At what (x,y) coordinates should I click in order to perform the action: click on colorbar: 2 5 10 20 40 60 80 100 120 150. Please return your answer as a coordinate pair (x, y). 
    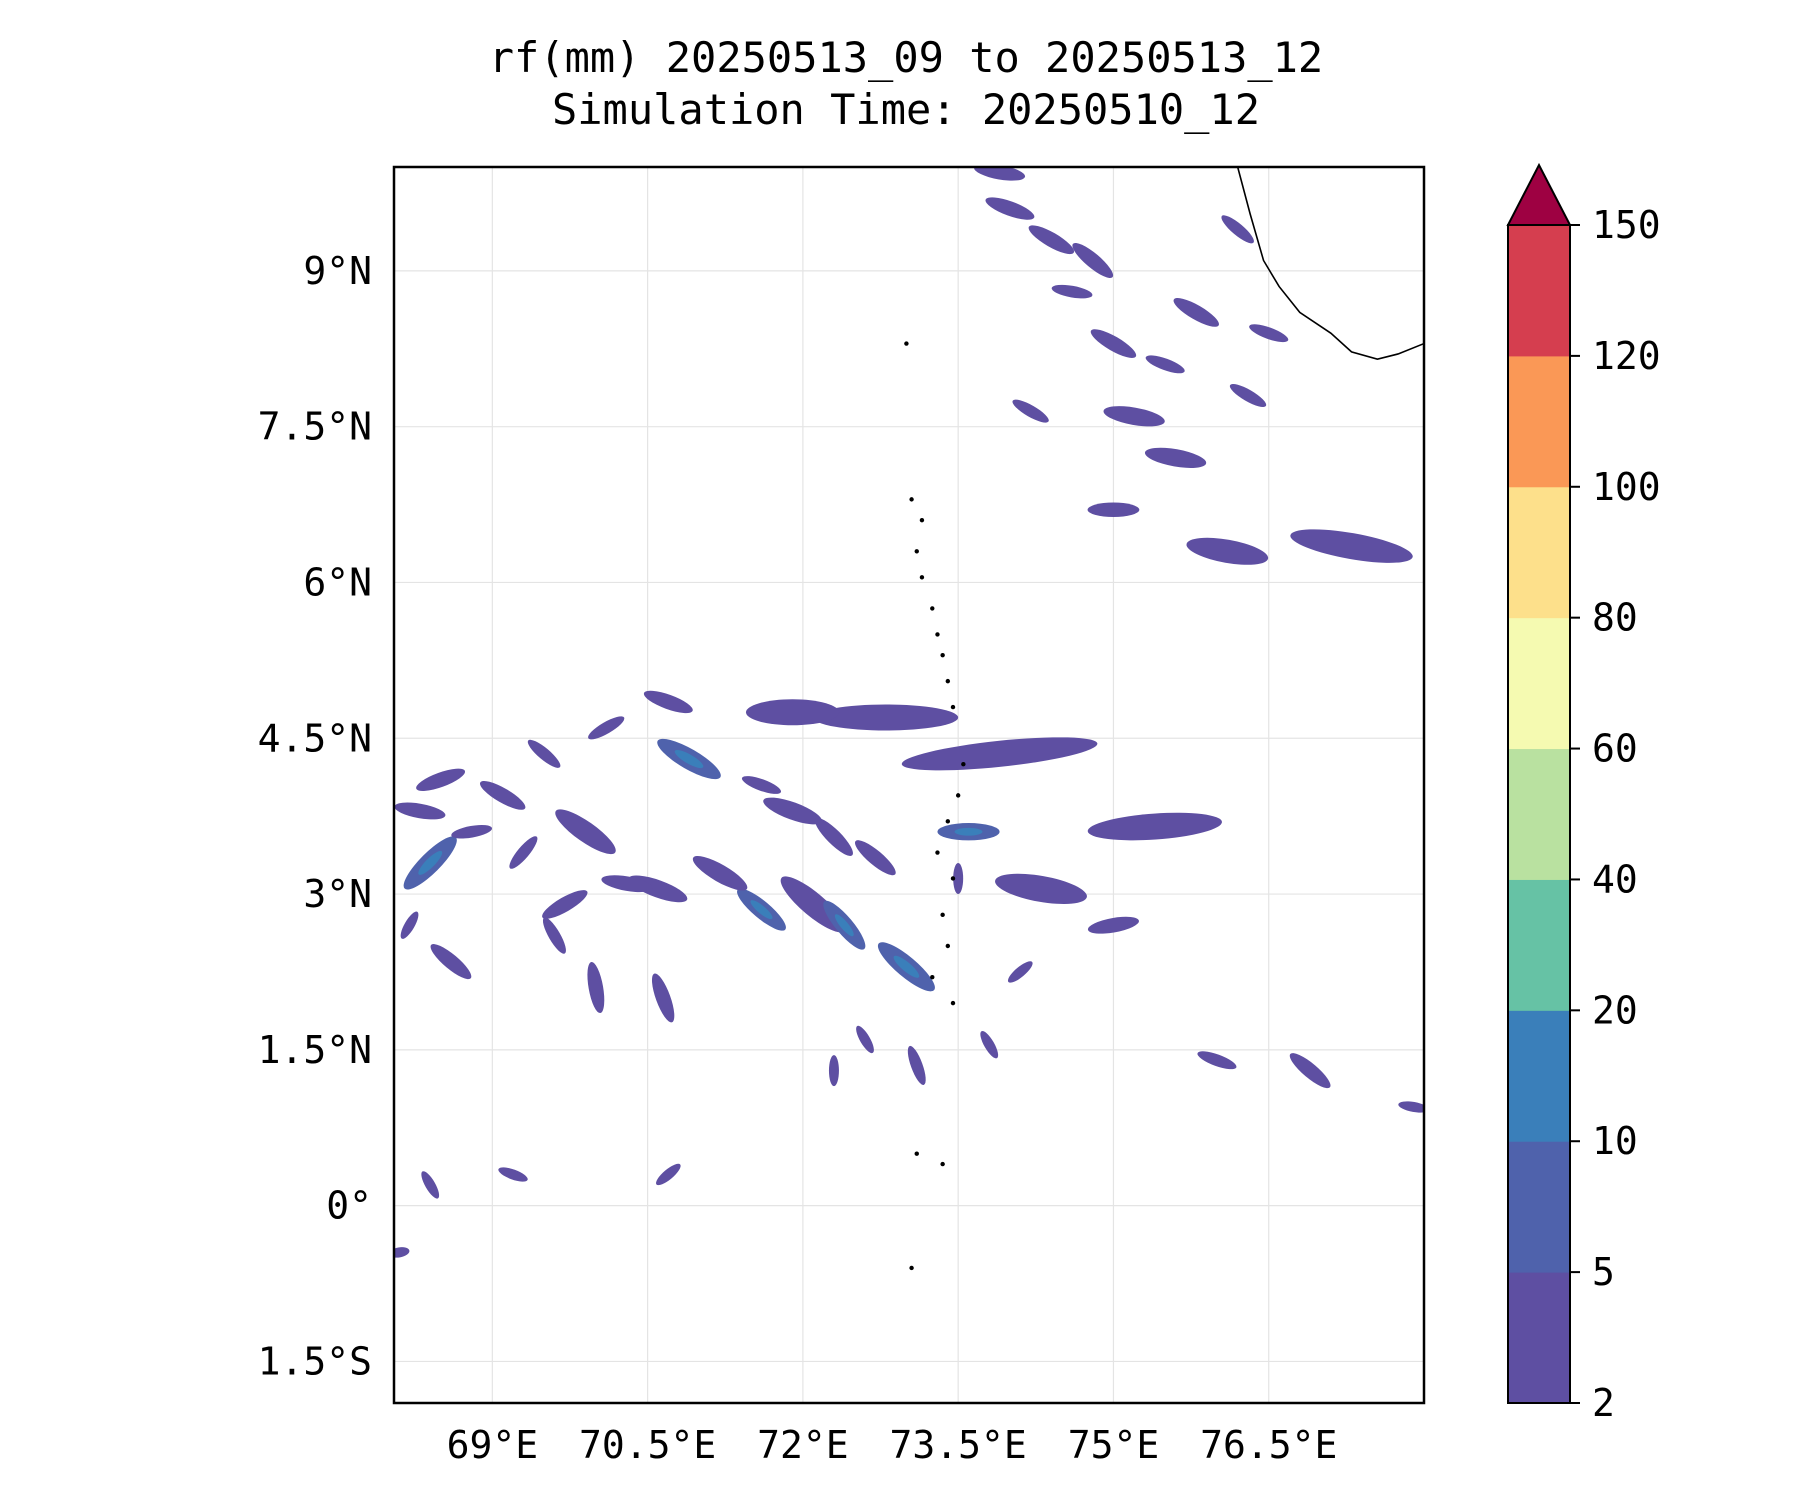
    Looking at the image, I should click on (1583, 793).